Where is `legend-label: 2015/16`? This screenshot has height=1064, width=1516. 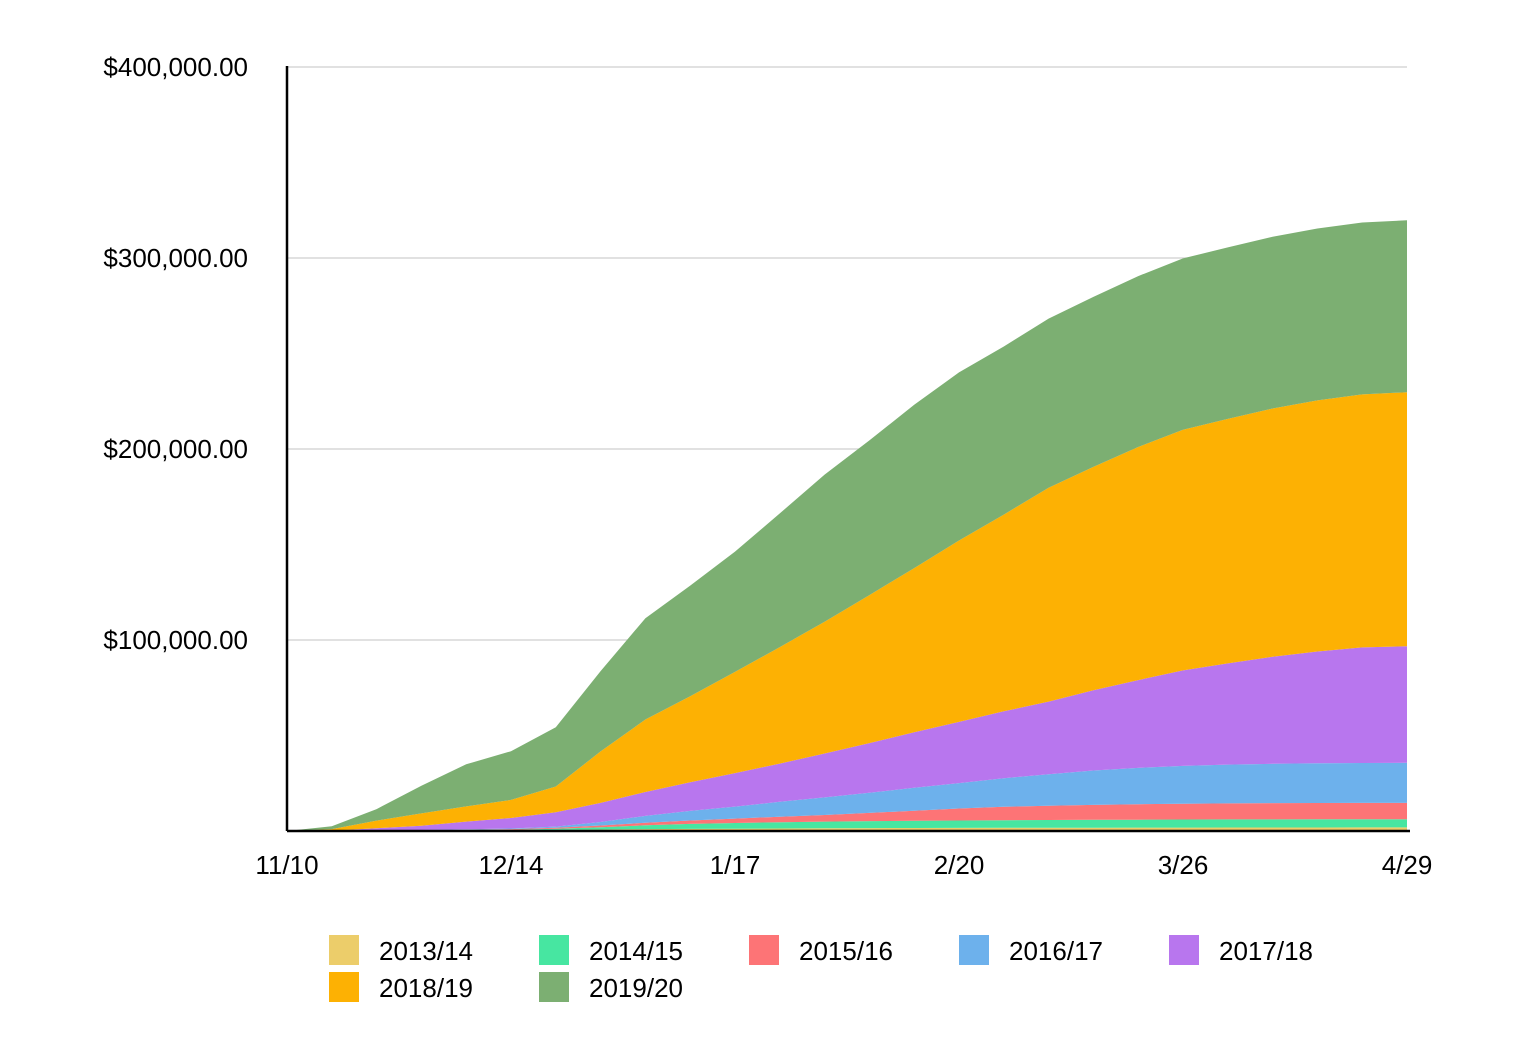
legend-label: 2015/16 is located at coordinates (846, 951).